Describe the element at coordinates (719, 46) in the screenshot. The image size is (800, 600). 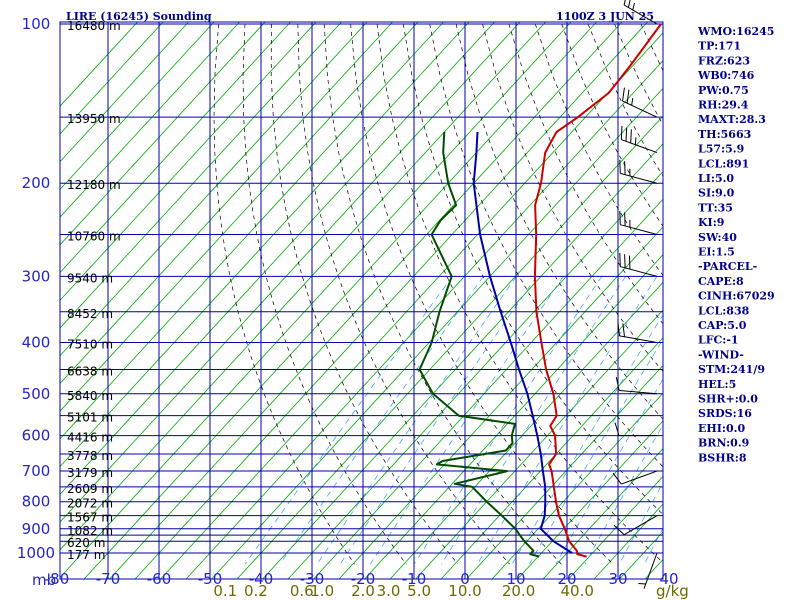
I see `index-value: TP:171` at that location.